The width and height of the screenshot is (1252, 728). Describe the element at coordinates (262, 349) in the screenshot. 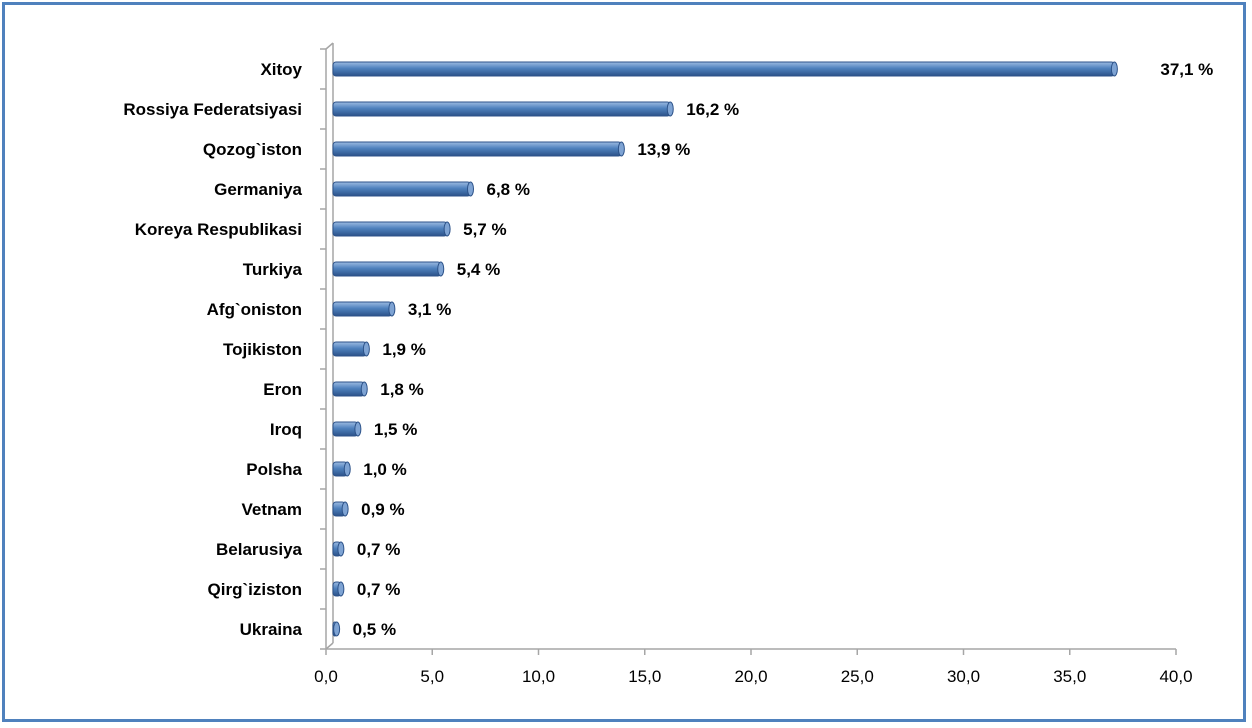

I see `category-label: Tojikiston` at that location.